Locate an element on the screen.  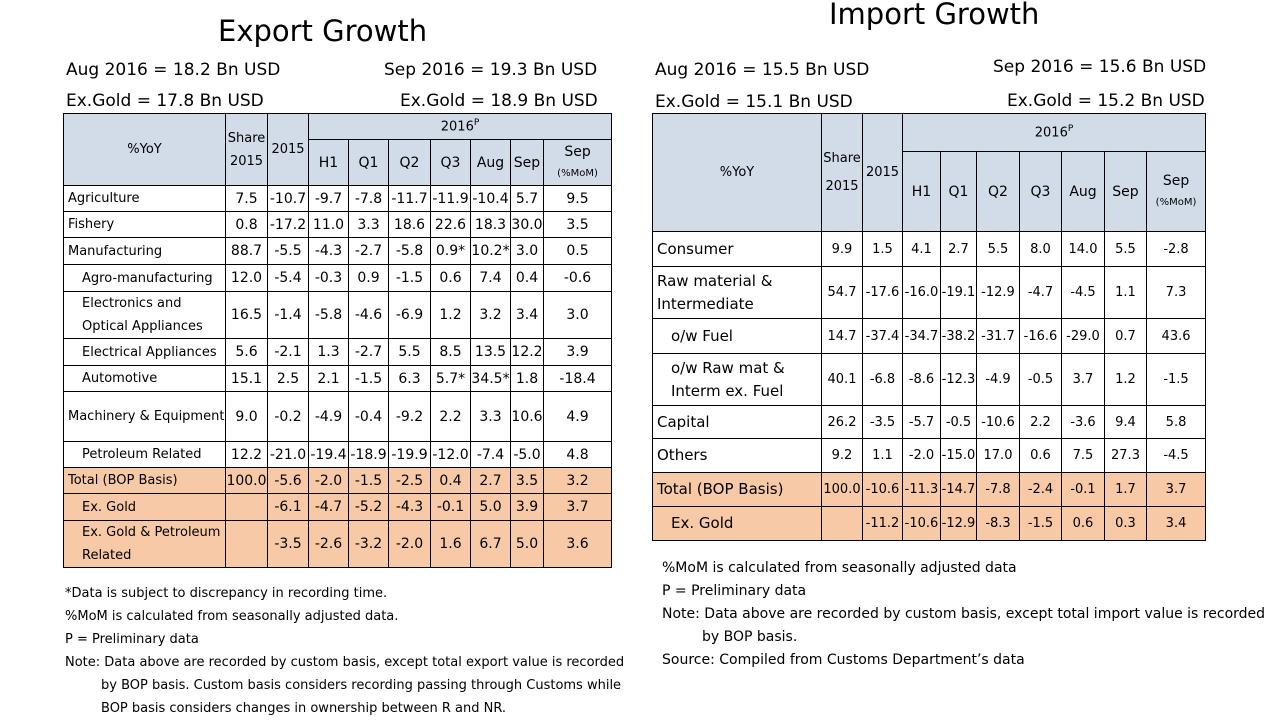
table-cell: 1.7 is located at coordinates (1125, 489).